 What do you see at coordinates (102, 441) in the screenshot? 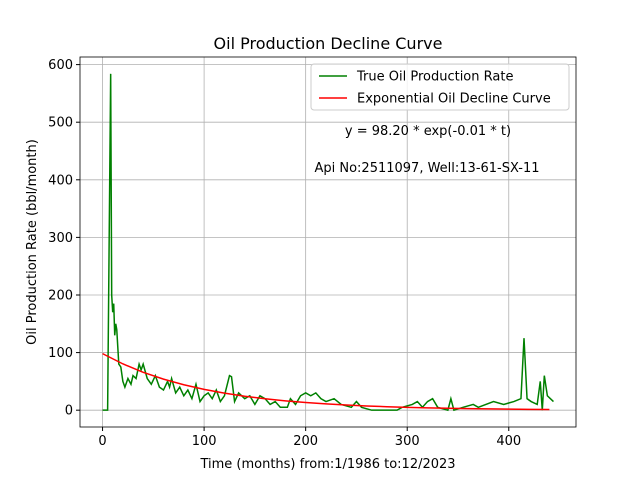
I see `x-tick-label: 0` at bounding box center [102, 441].